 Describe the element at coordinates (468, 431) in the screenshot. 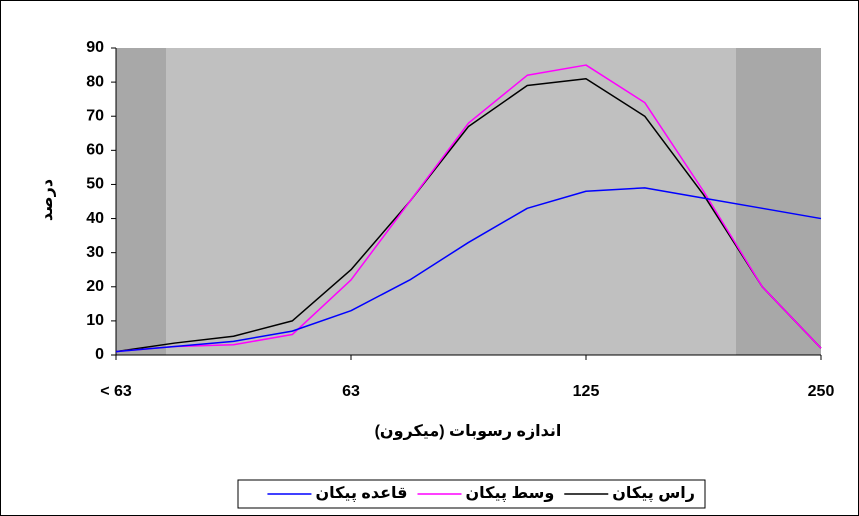

I see `x-axis-title: اندازه رسوبات (میکرون)` at that location.